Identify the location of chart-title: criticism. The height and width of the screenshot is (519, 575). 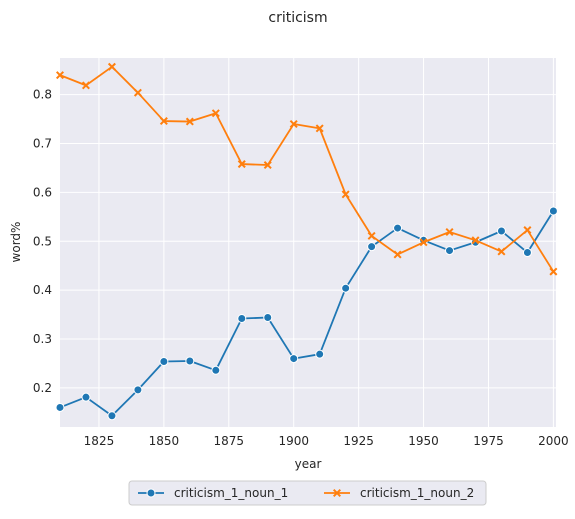
(297, 18).